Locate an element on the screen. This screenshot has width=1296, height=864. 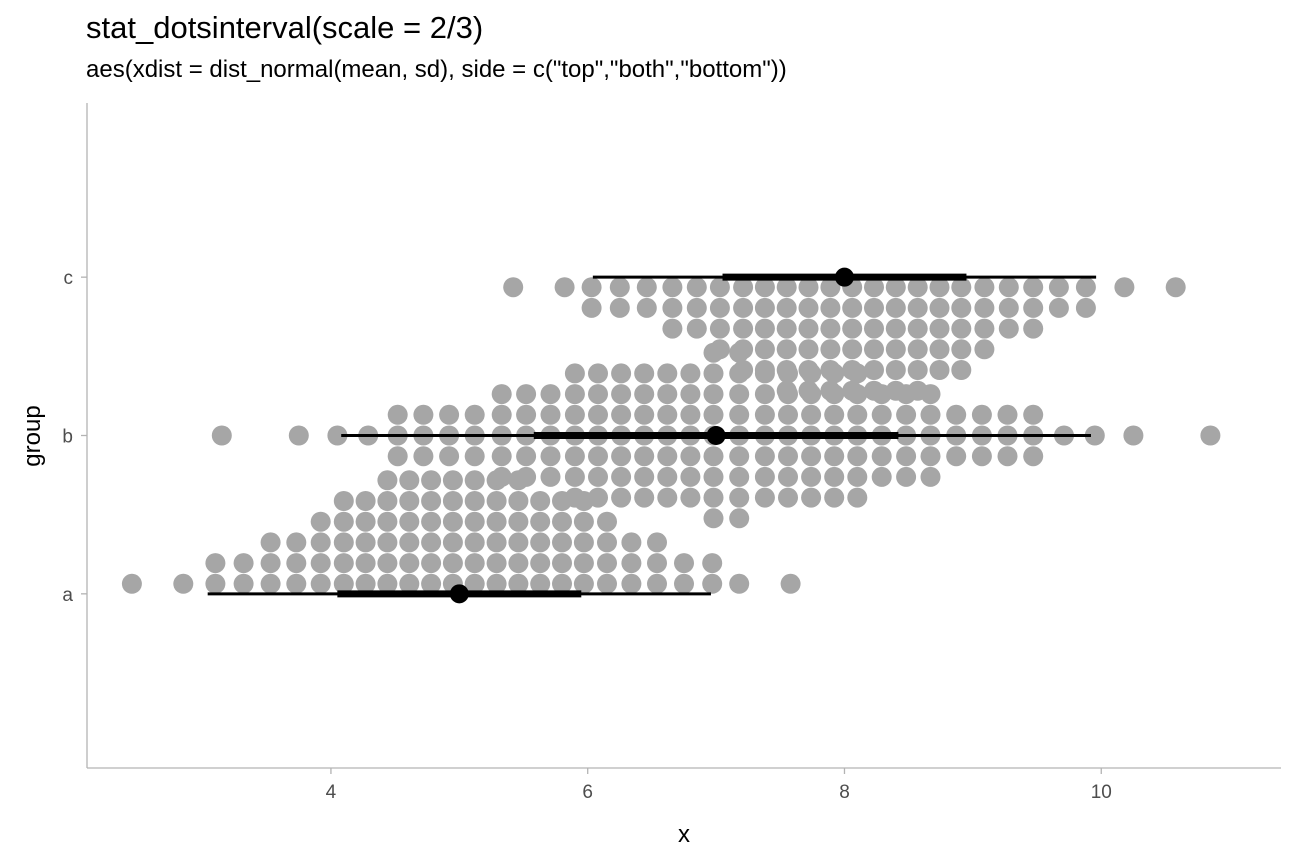
point-estimate-b is located at coordinates (716, 435).